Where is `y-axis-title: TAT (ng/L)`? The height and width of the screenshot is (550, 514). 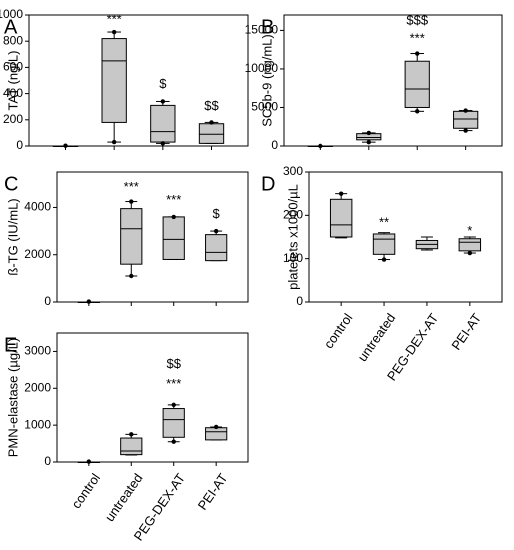
y-axis-title: TAT (ng/L) is located at coordinates (12, 81).